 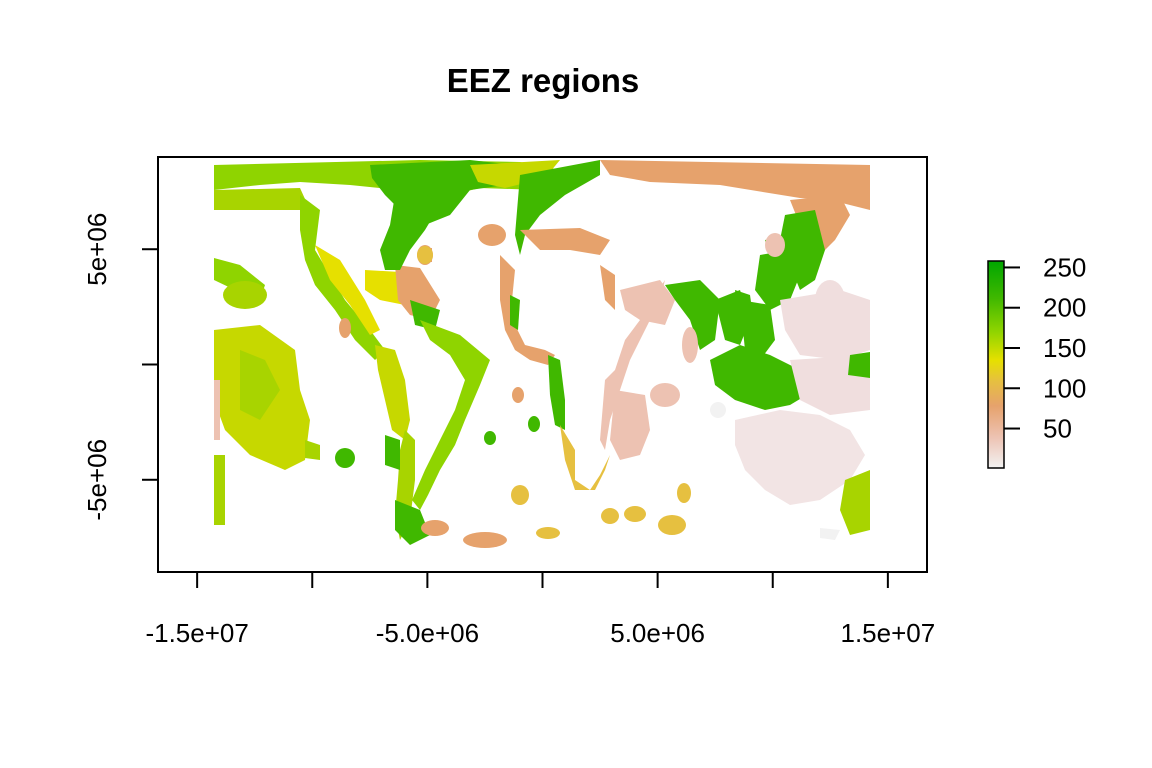 What do you see at coordinates (585, 457) in the screenshot?
I see `eez-south-africa` at bounding box center [585, 457].